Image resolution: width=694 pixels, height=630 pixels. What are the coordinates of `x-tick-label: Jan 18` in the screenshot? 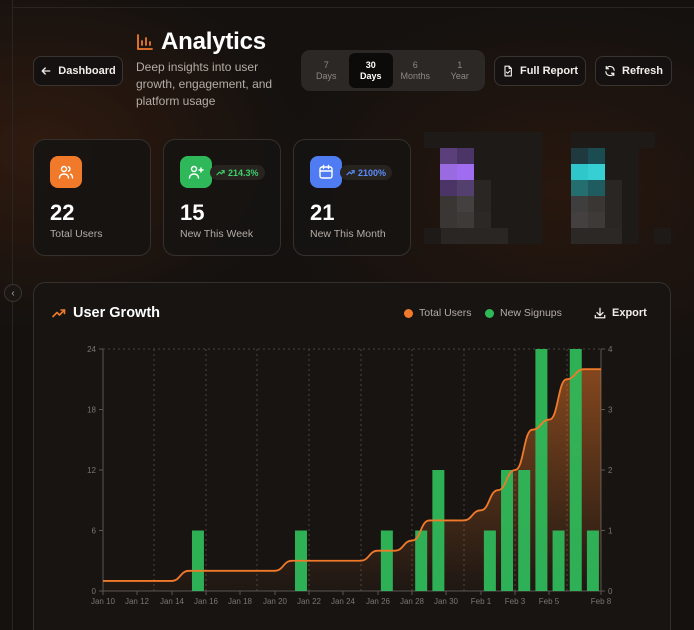 It's located at (240, 601).